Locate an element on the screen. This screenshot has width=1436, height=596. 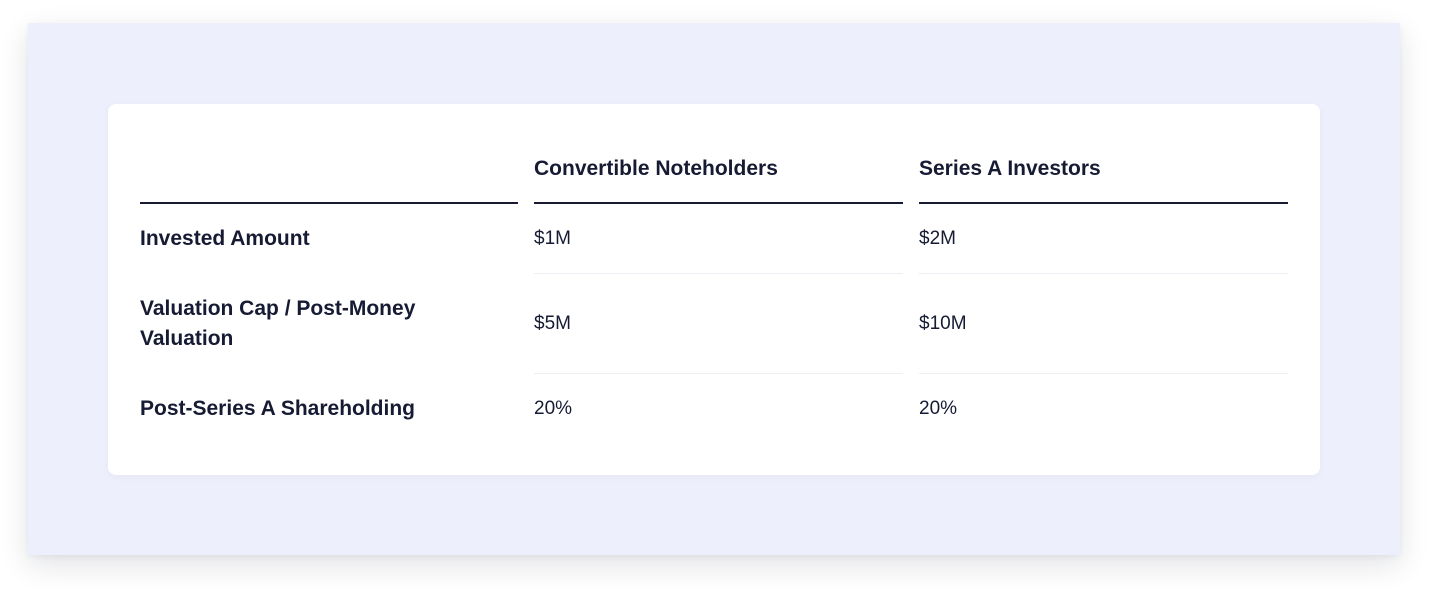
row-label: Invested Amount is located at coordinates (225, 238).